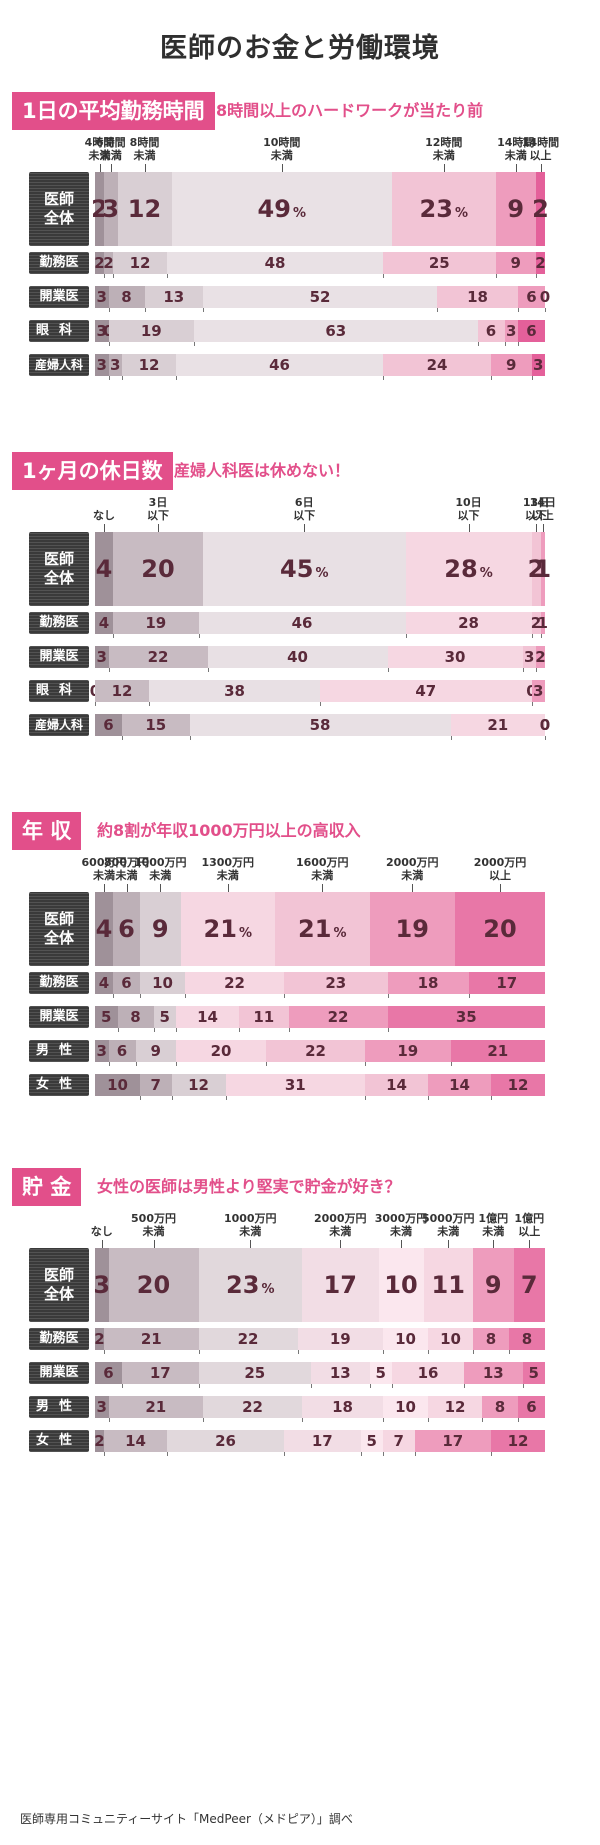 The height and width of the screenshot is (1845, 600). What do you see at coordinates (498, 1051) in the screenshot?
I see `data-label: 21` at bounding box center [498, 1051].